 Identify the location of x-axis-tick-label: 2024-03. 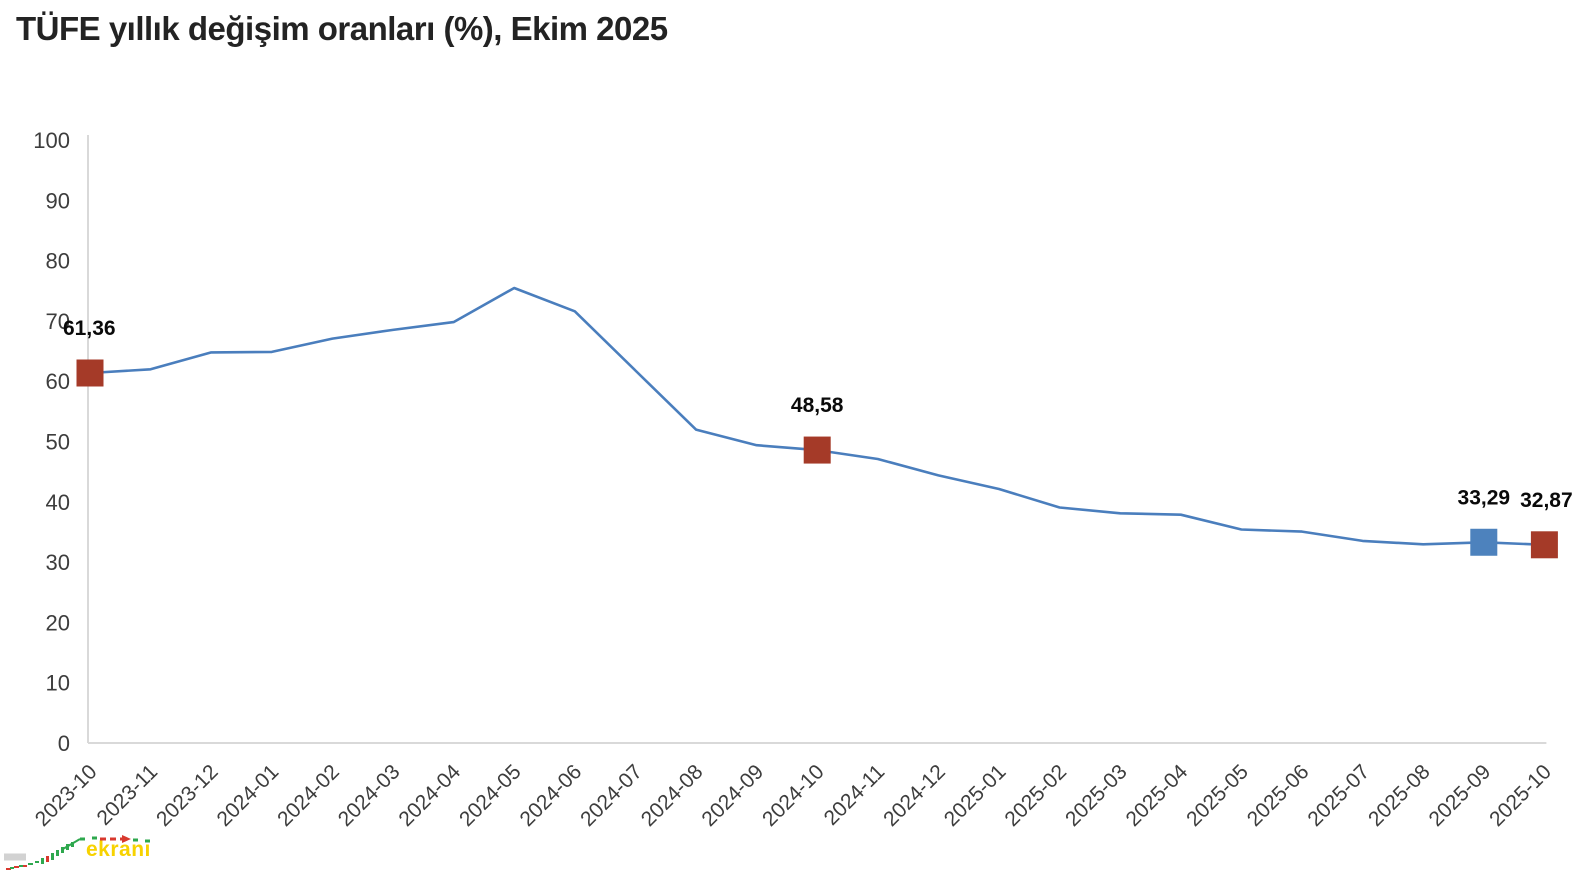
(369, 795).